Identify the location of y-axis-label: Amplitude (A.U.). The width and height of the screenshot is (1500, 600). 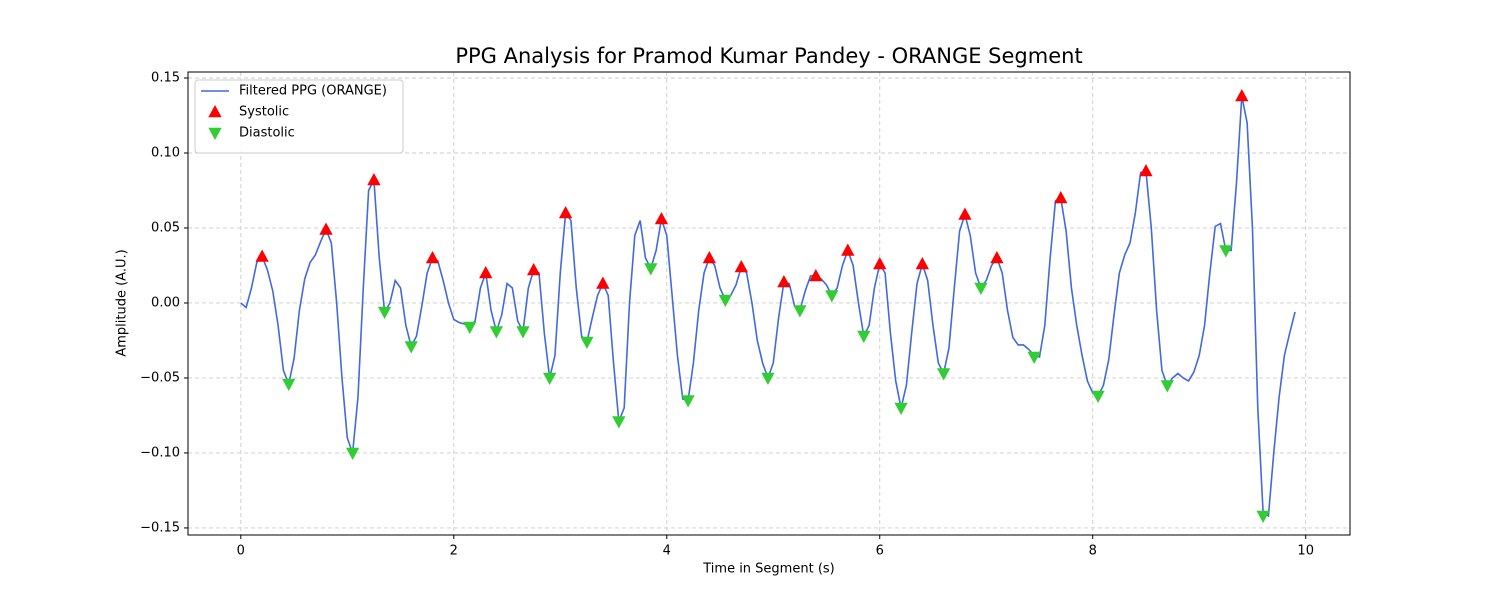
(122, 302).